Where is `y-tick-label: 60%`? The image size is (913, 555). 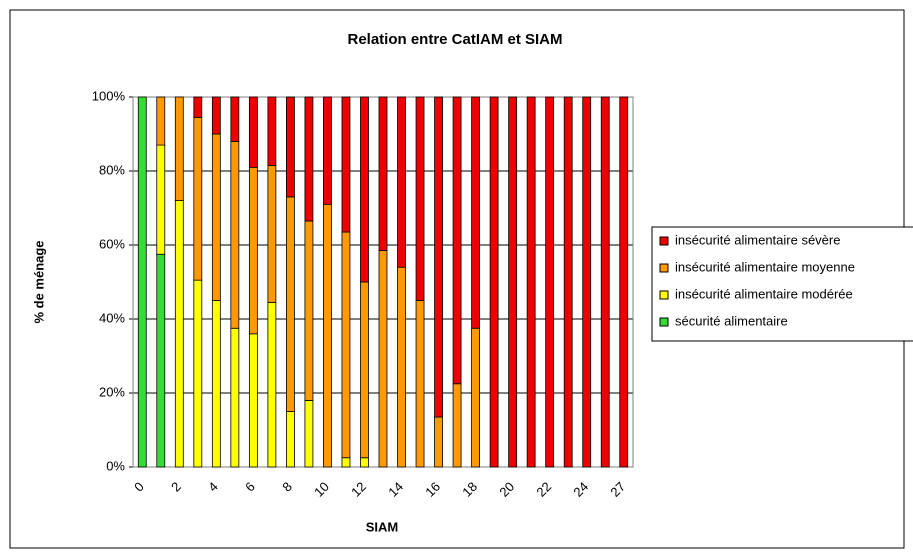
y-tick-label: 60% is located at coordinates (112, 243).